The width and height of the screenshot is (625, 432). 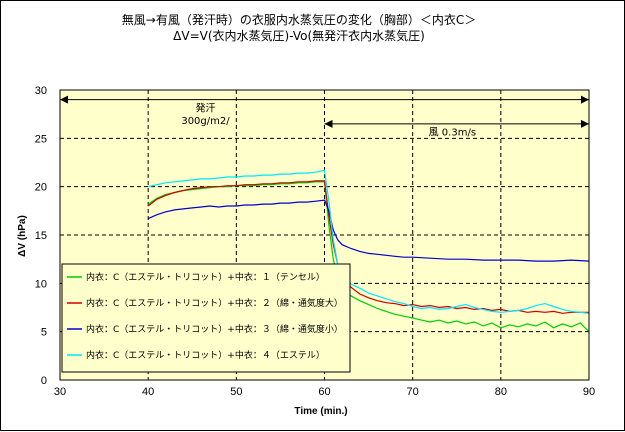 What do you see at coordinates (205, 121) in the screenshot?
I see `annotation-sweat-rate: 300g/m2/` at bounding box center [205, 121].